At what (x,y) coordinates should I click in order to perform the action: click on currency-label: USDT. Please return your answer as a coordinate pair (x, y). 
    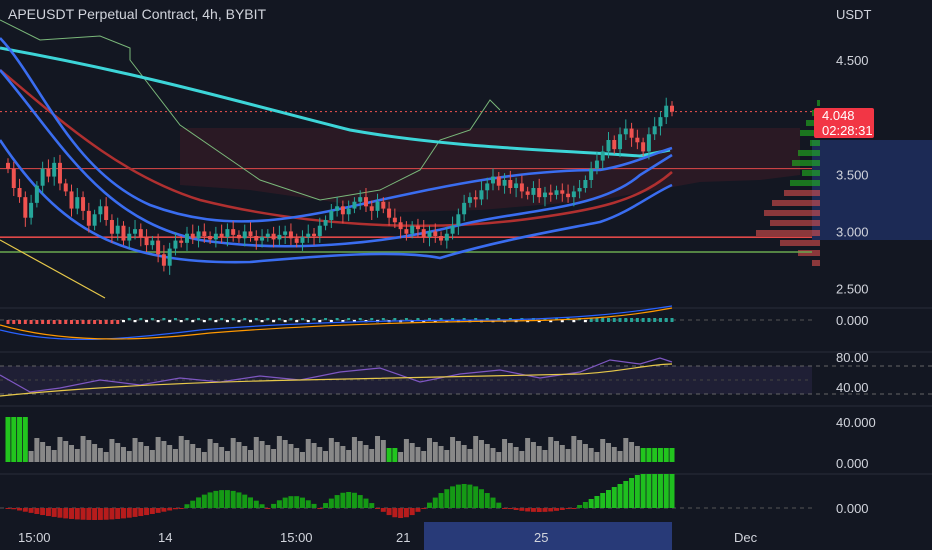
    Looking at the image, I should click on (854, 14).